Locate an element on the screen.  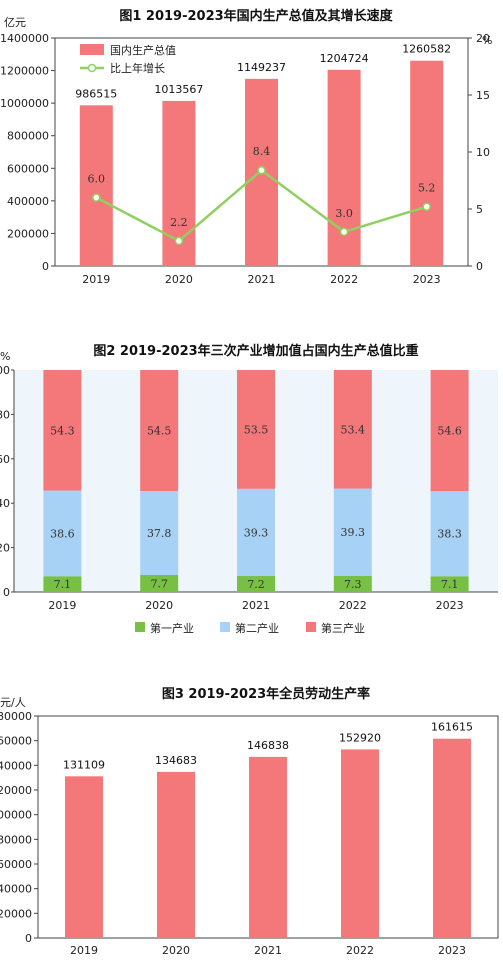
figure-2-bar-label-tertiary: 54.6 is located at coordinates (449, 431).